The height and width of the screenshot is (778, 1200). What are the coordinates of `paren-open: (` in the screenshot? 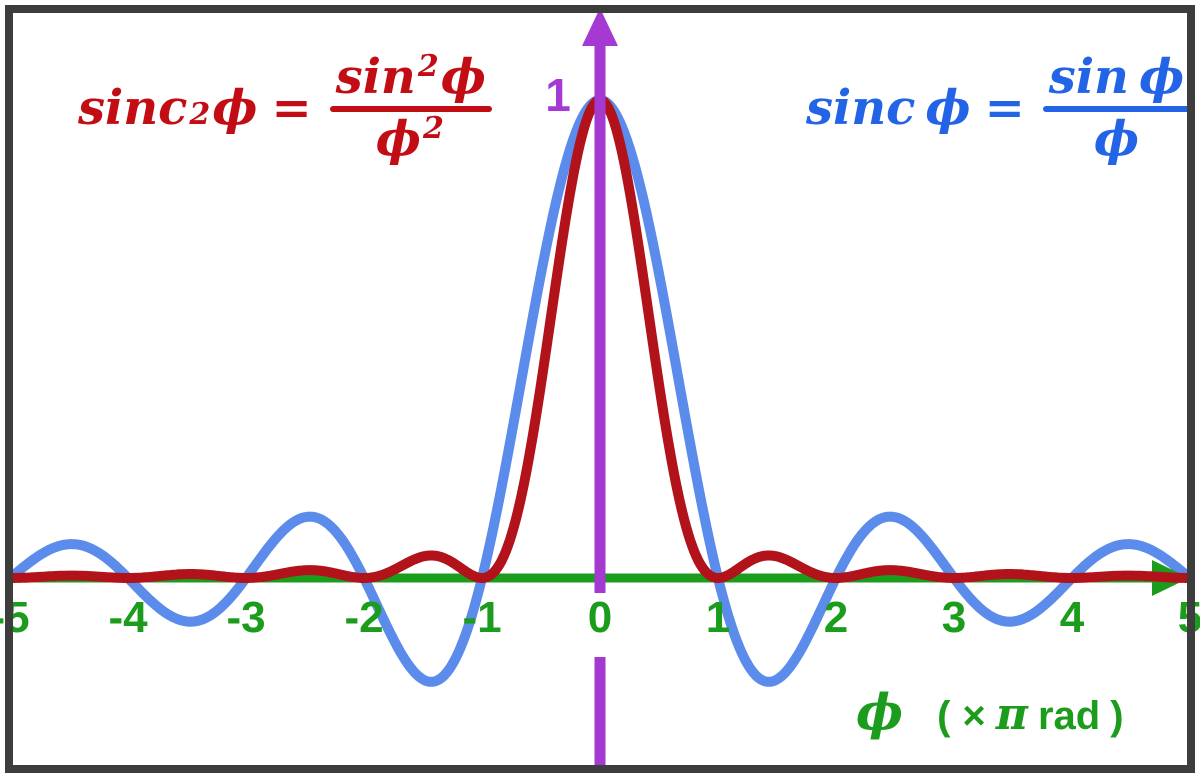 It's located at (944, 716).